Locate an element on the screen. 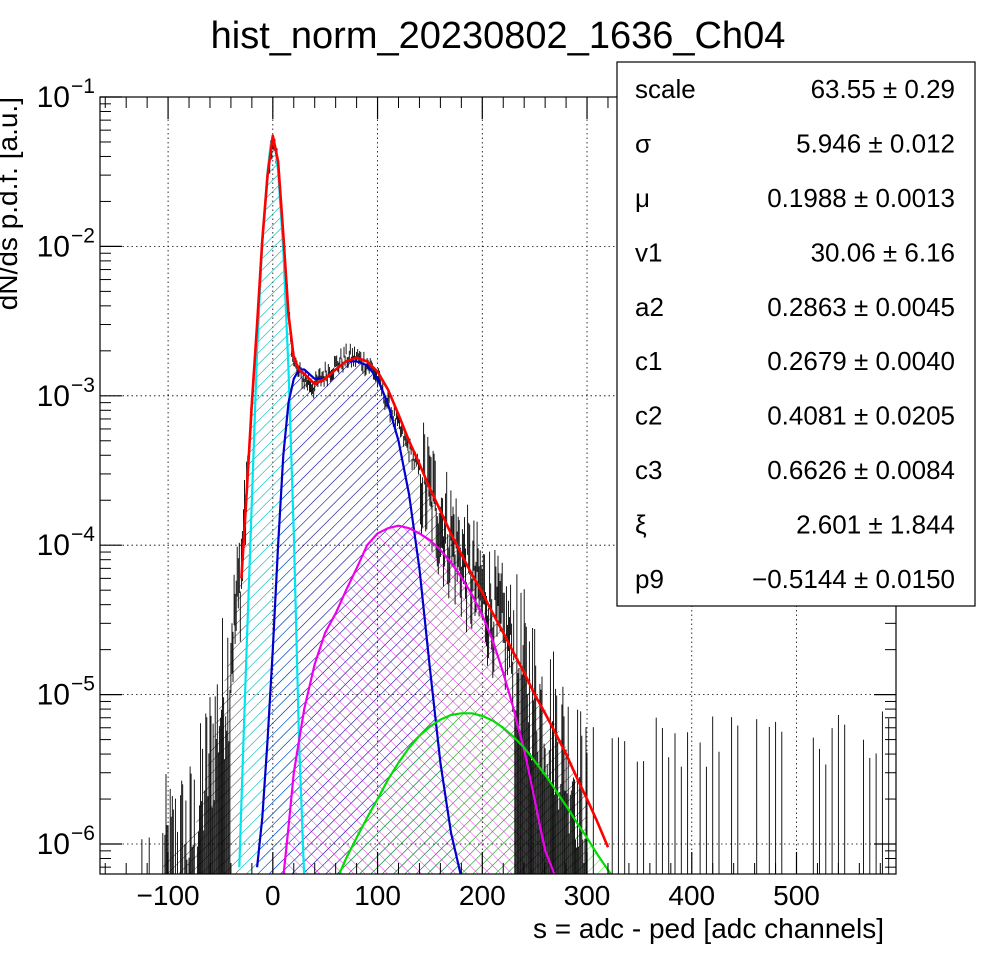 Image resolution: width=996 pixels, height=977 pixels. stat-value-number: 0.2863 is located at coordinates (807, 307).